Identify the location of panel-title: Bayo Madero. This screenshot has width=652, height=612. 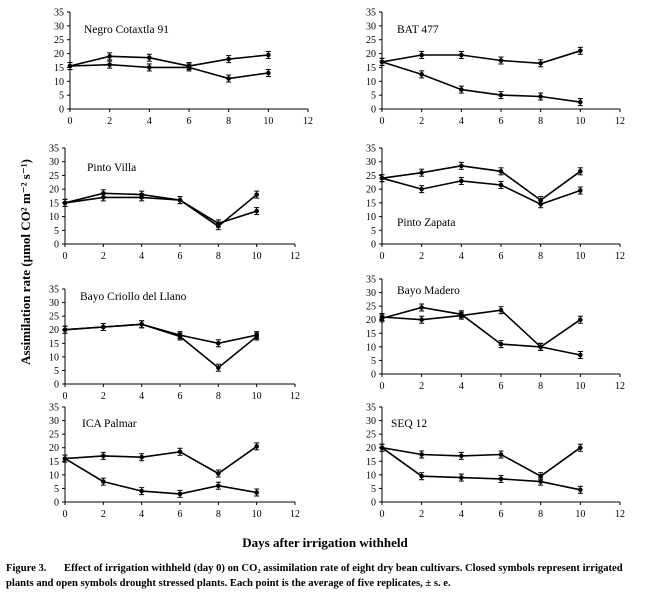
(428, 291).